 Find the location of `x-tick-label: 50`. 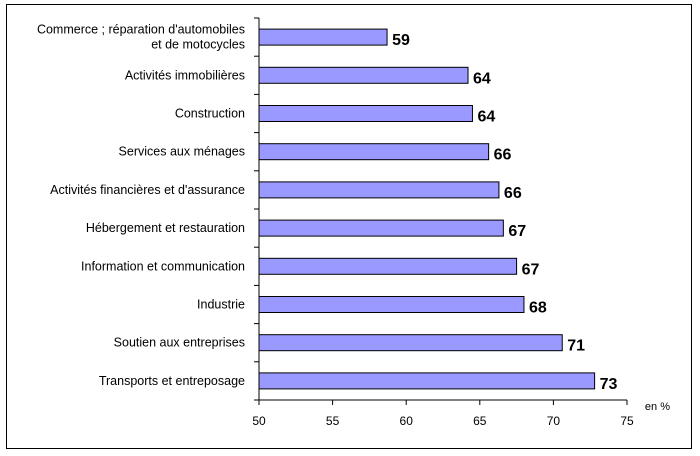

x-tick-label: 50 is located at coordinates (259, 421).